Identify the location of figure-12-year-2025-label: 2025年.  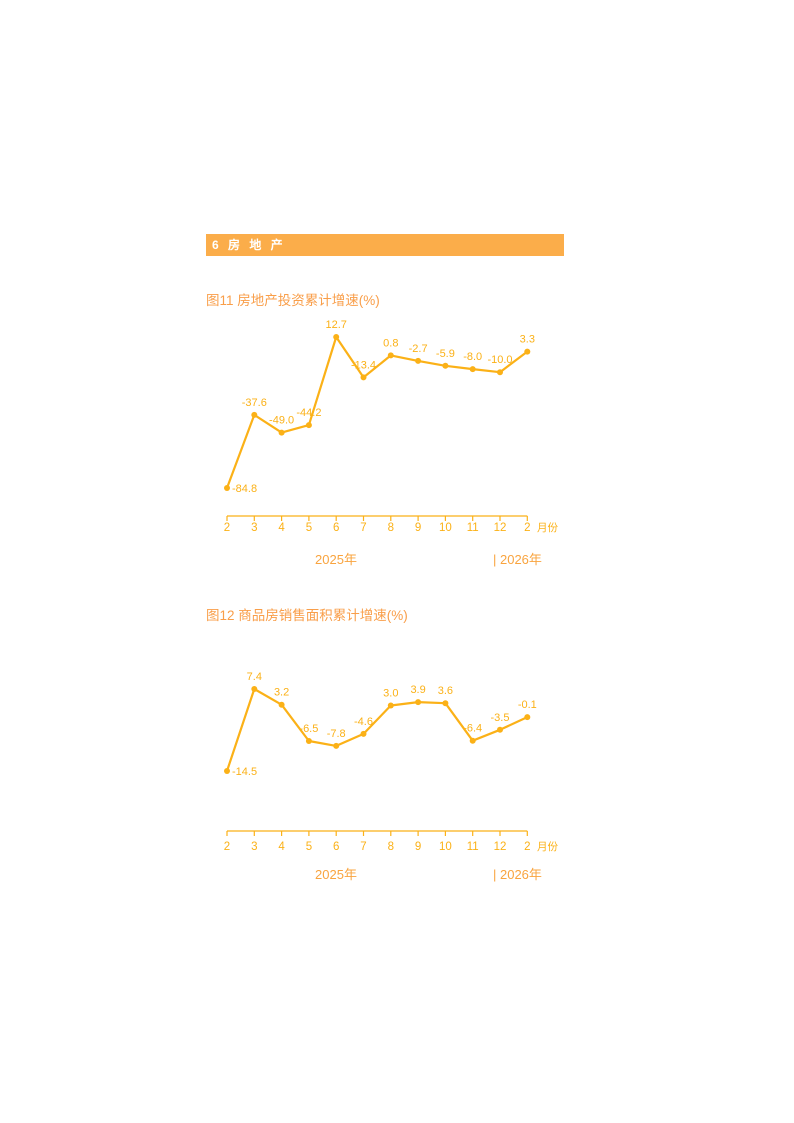
(336, 874).